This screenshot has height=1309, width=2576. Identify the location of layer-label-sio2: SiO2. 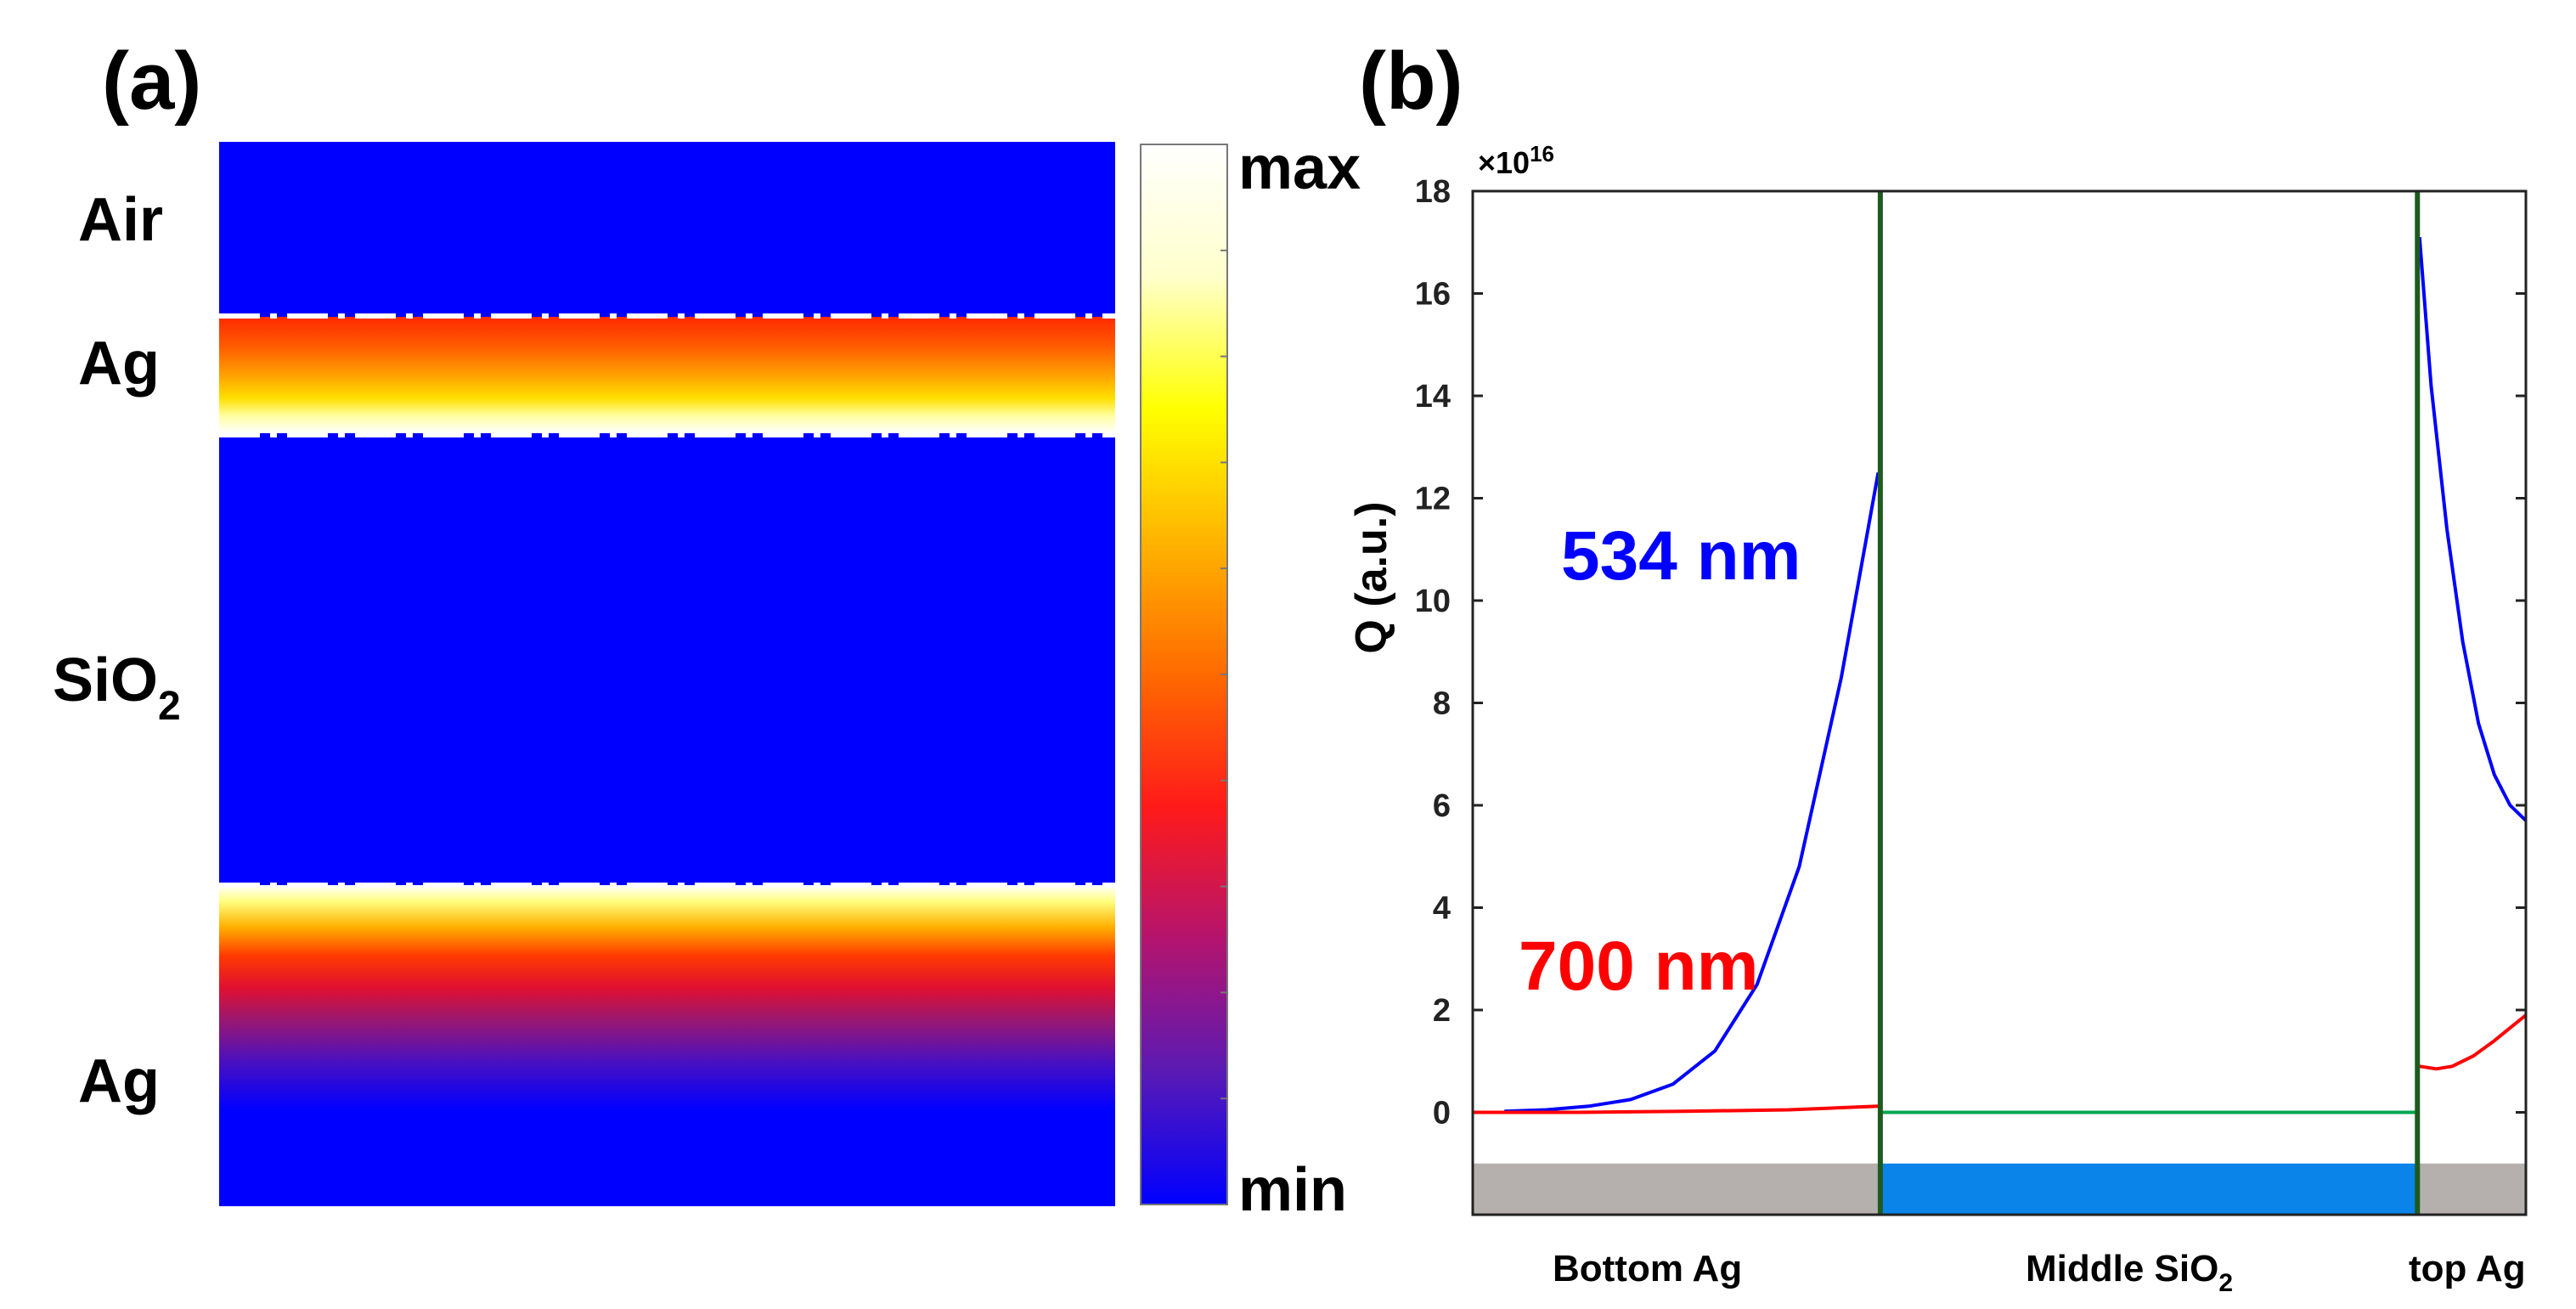
(117, 687).